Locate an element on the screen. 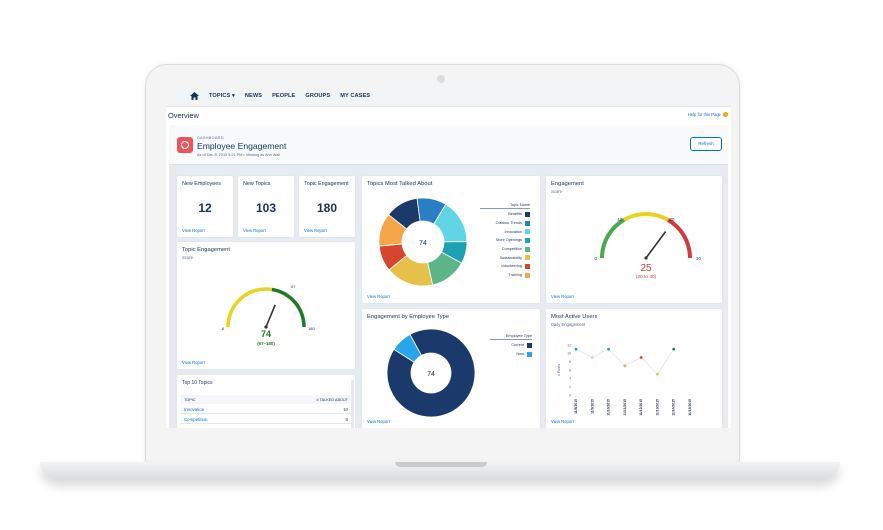  gauge-mark-label: 67 is located at coordinates (293, 286).